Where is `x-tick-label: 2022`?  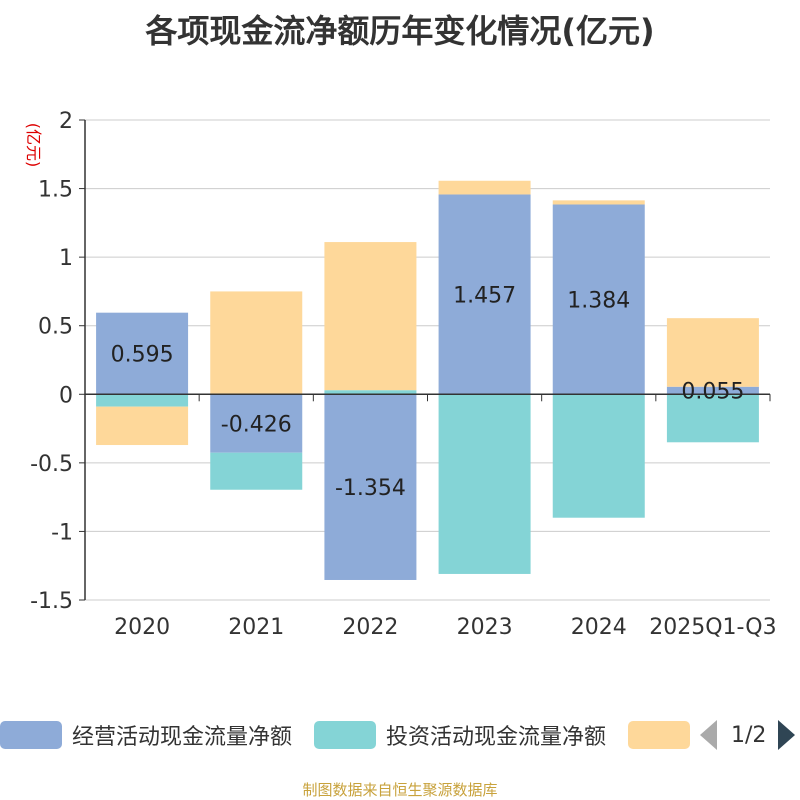
x-tick-label: 2022 is located at coordinates (370, 627).